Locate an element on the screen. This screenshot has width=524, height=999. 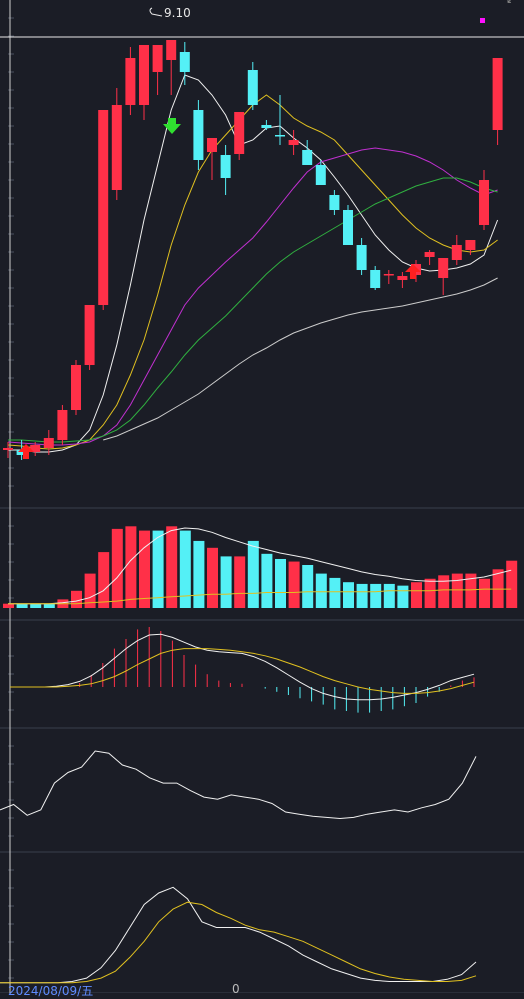
axis-zero-label: 0 is located at coordinates (236, 989).